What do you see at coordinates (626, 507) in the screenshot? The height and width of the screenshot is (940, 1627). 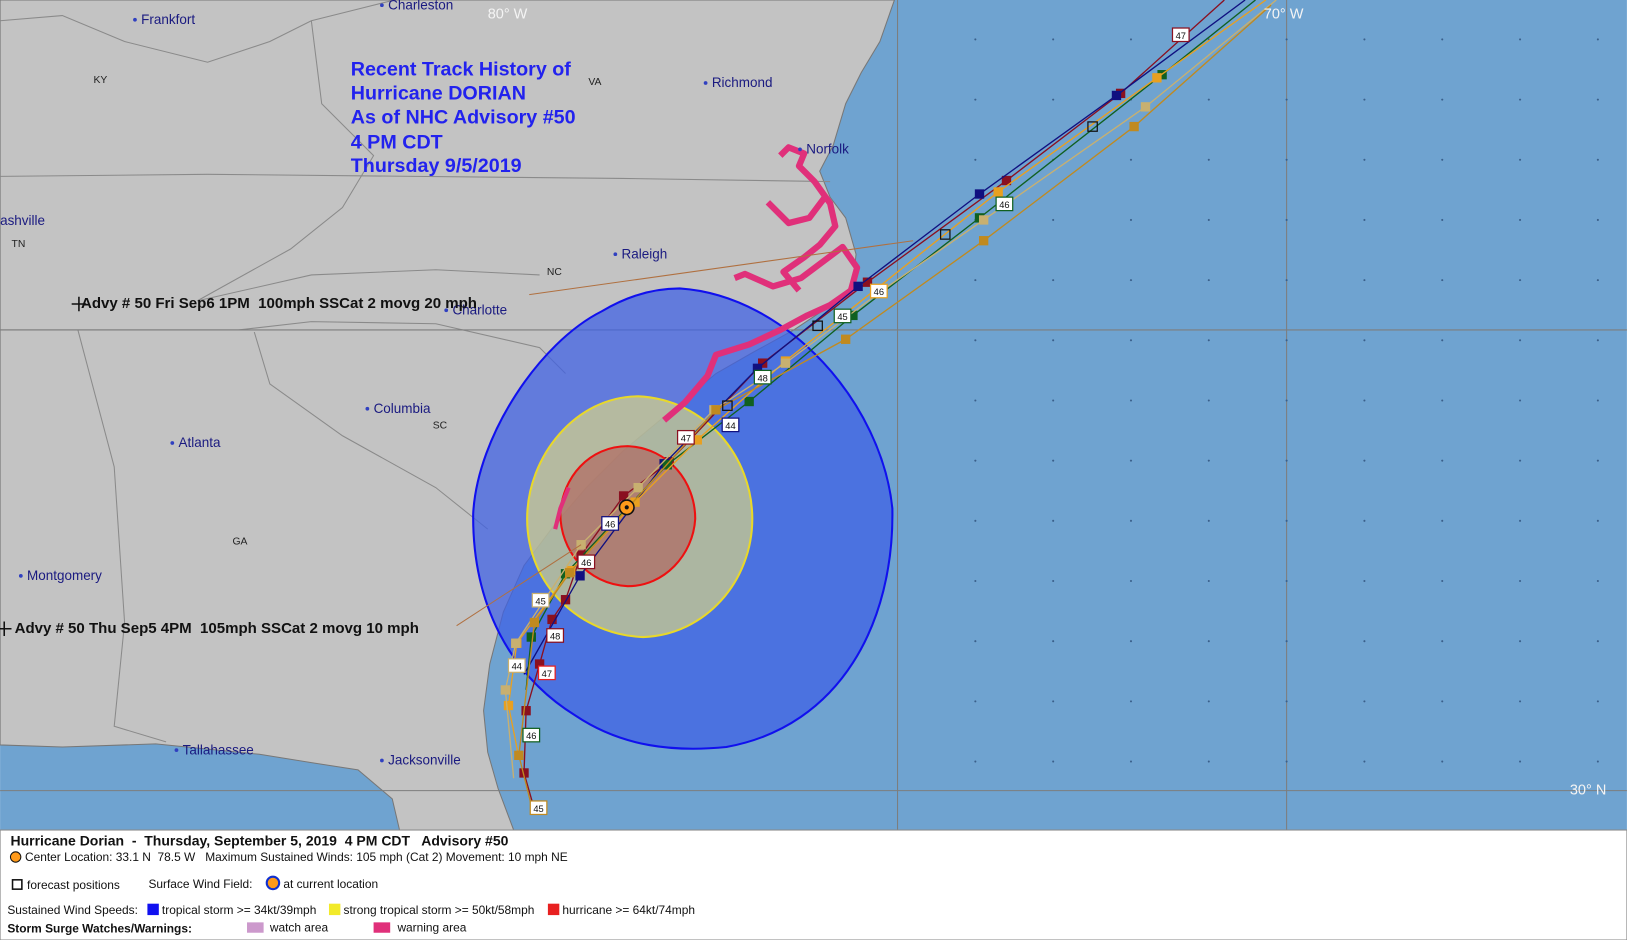 I see `center-dot` at bounding box center [626, 507].